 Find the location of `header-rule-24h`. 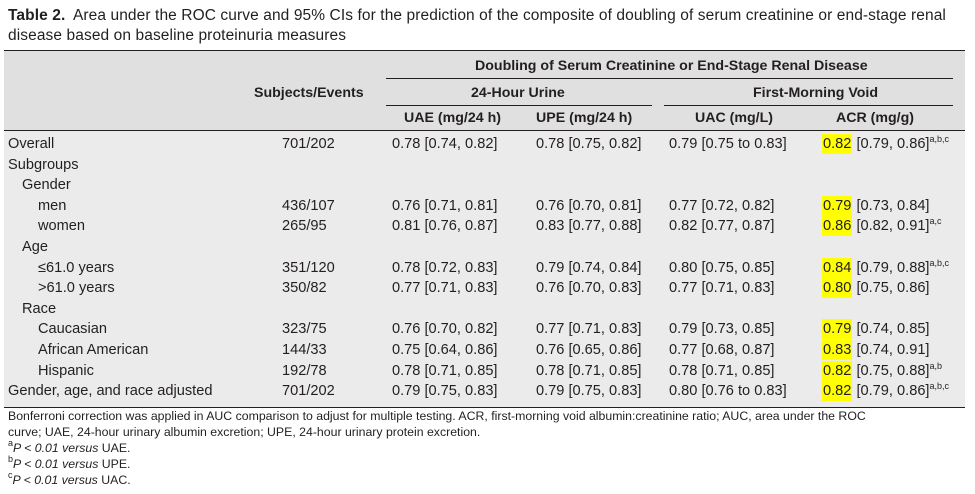

header-rule-24h is located at coordinates (519, 105).